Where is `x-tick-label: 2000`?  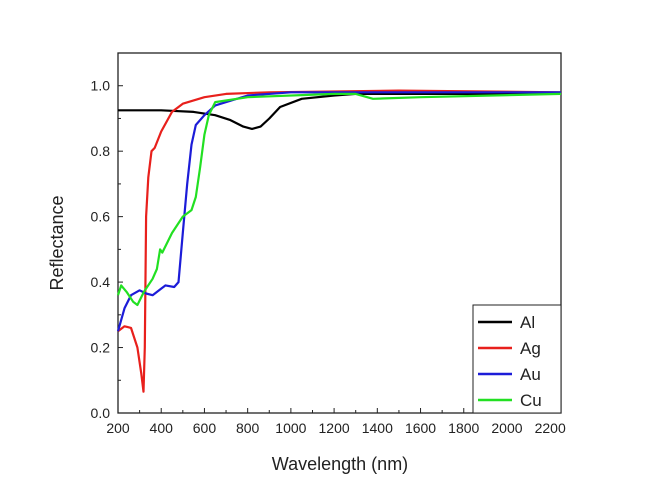
x-tick-label: 2000 is located at coordinates (506, 428).